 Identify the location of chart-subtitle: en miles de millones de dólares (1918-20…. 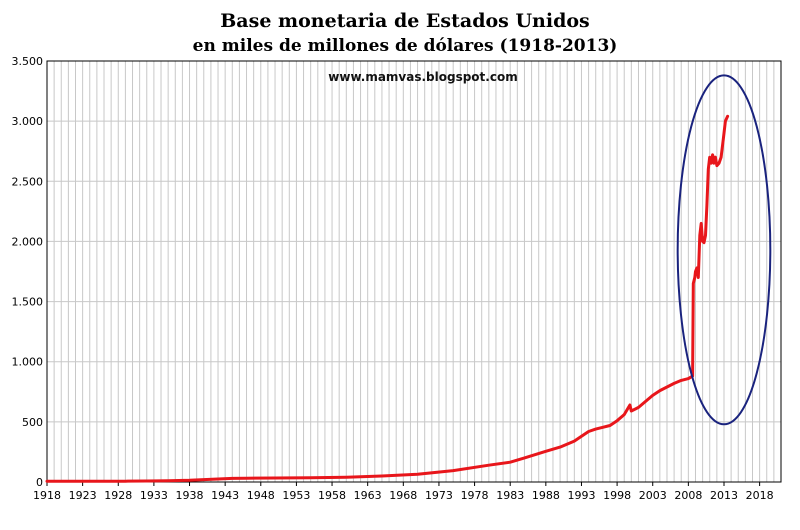
(405, 46).